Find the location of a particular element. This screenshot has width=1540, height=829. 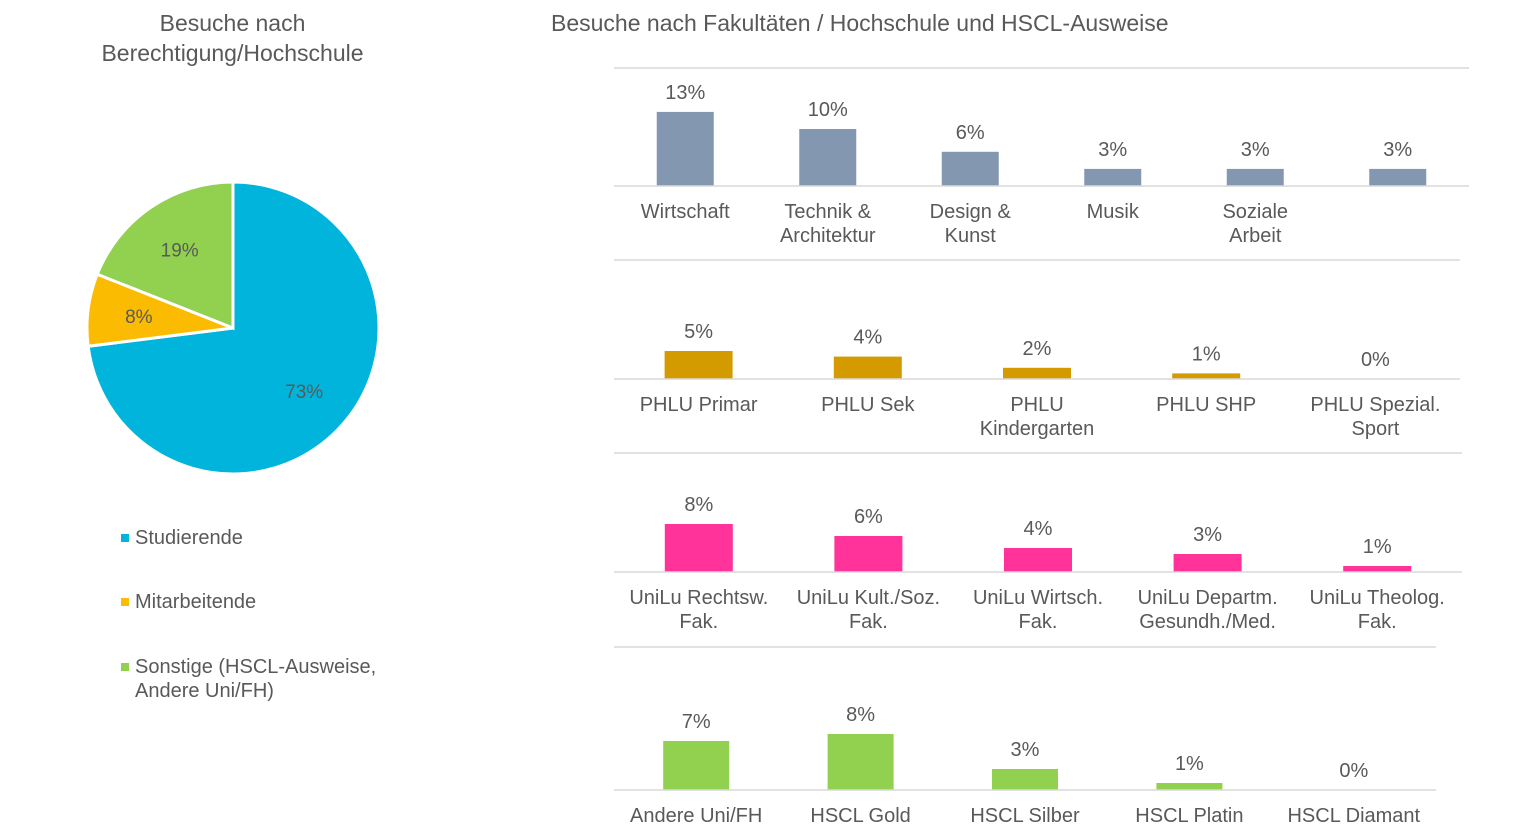

legend-label: Studierende is located at coordinates (189, 538).